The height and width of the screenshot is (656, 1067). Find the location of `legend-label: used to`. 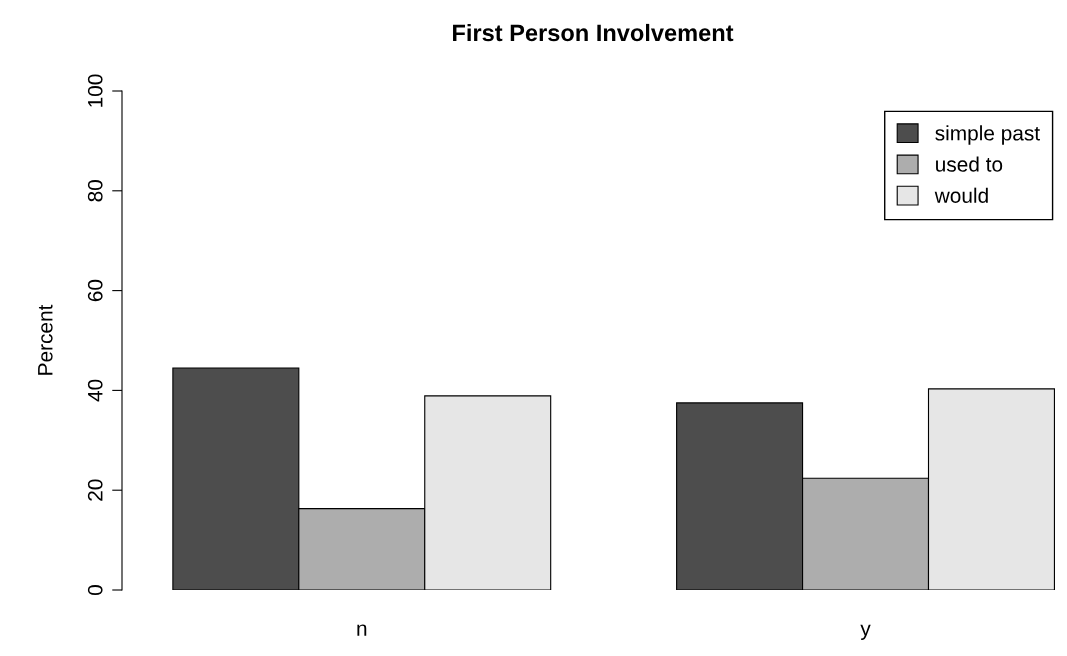

legend-label: used to is located at coordinates (969, 164).